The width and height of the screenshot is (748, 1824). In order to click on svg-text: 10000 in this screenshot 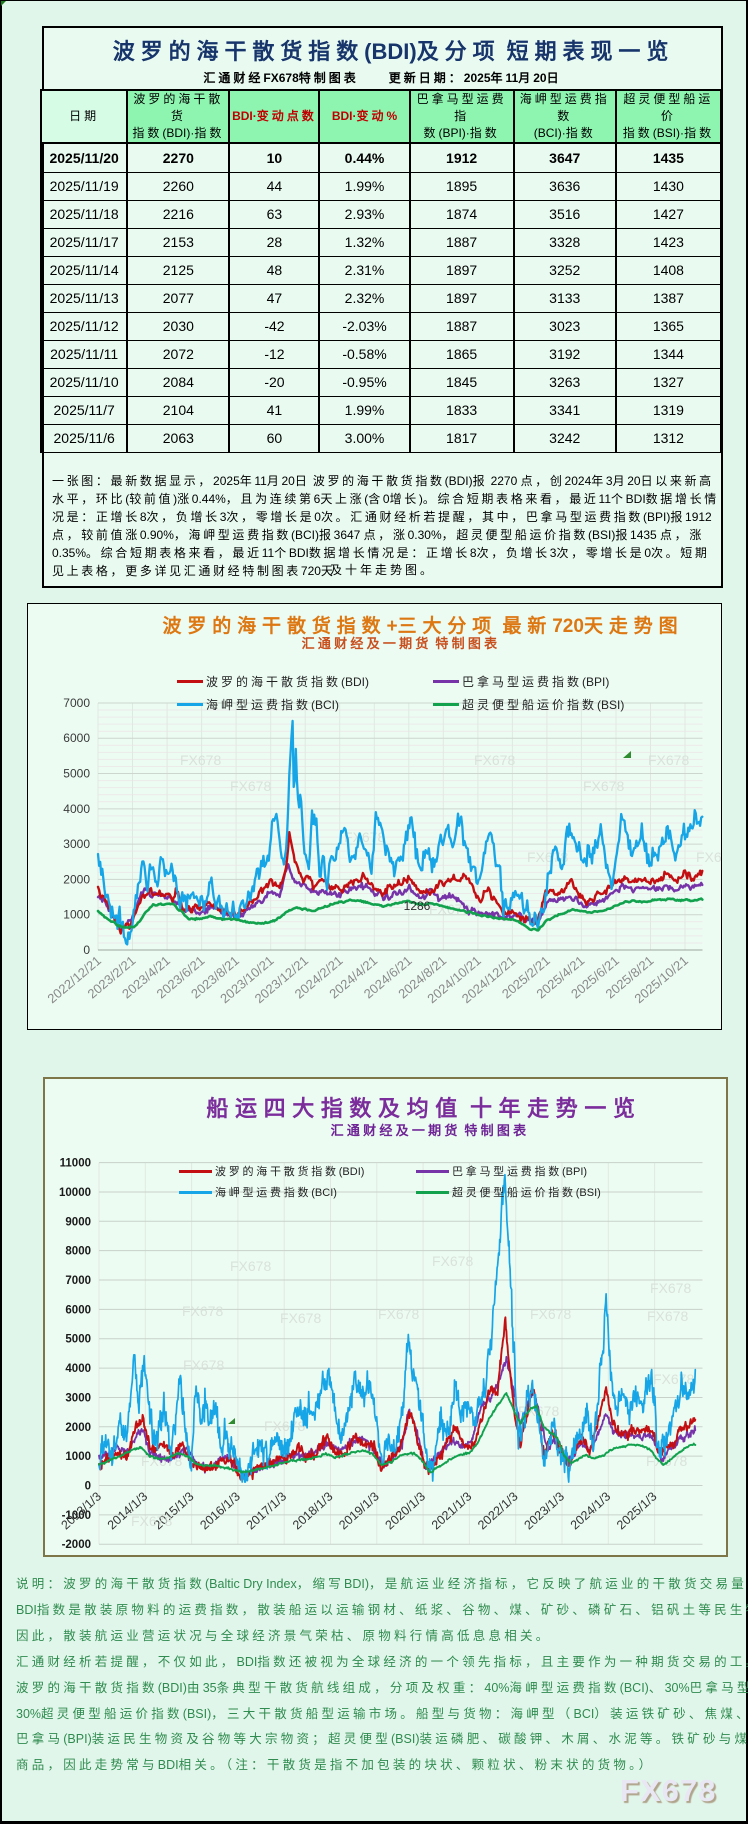, I will do `click(75, 1193)`.